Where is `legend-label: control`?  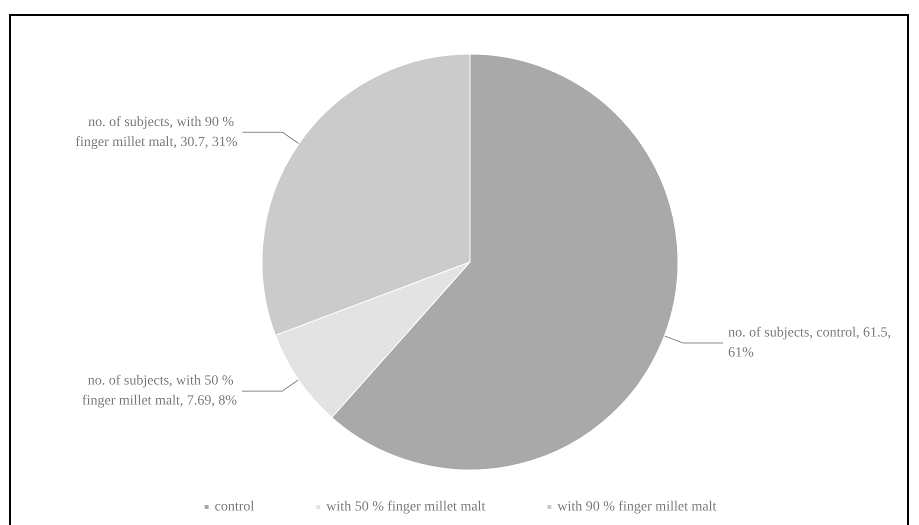 legend-label: control is located at coordinates (234, 507).